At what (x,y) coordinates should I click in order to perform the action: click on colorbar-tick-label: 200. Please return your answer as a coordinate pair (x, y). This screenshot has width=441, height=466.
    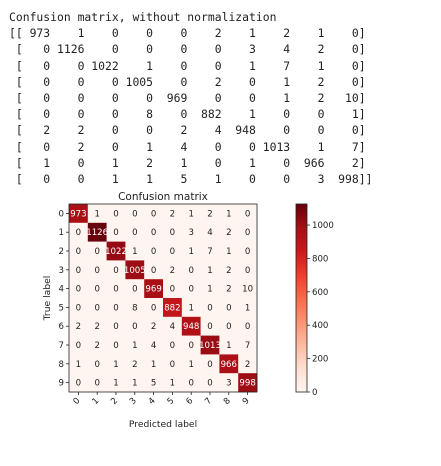
    Looking at the image, I should click on (320, 360).